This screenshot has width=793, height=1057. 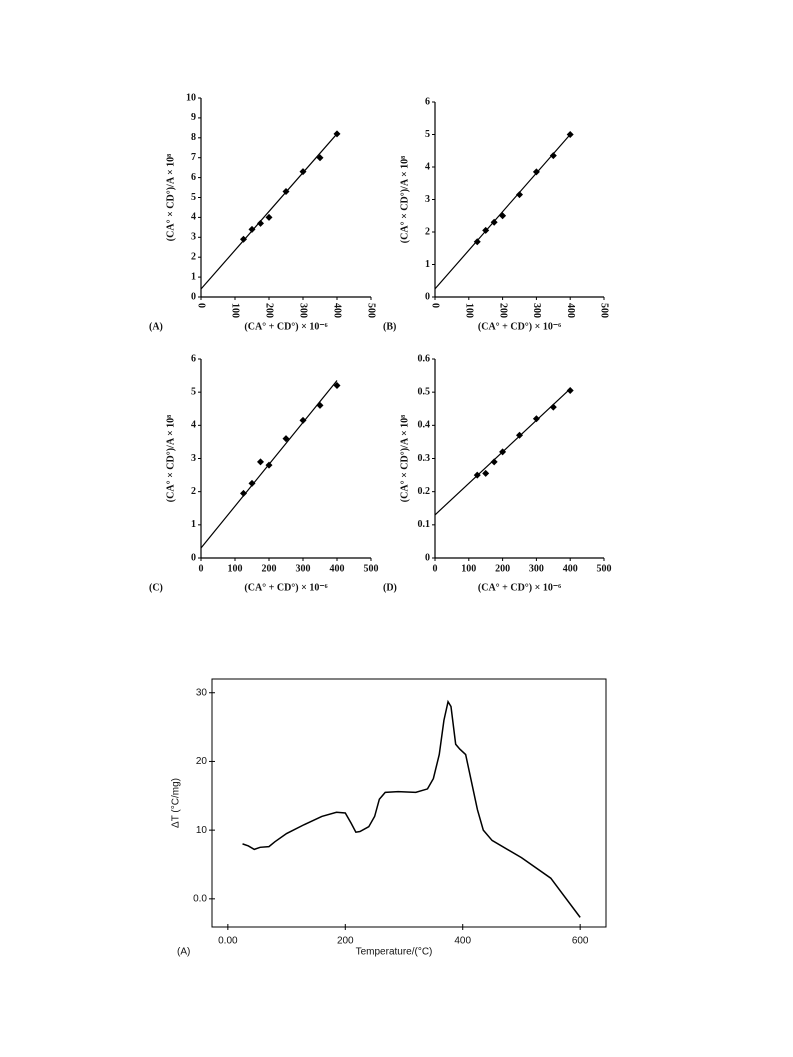 I want to click on y-tick-label: 30, so click(x=202, y=692).